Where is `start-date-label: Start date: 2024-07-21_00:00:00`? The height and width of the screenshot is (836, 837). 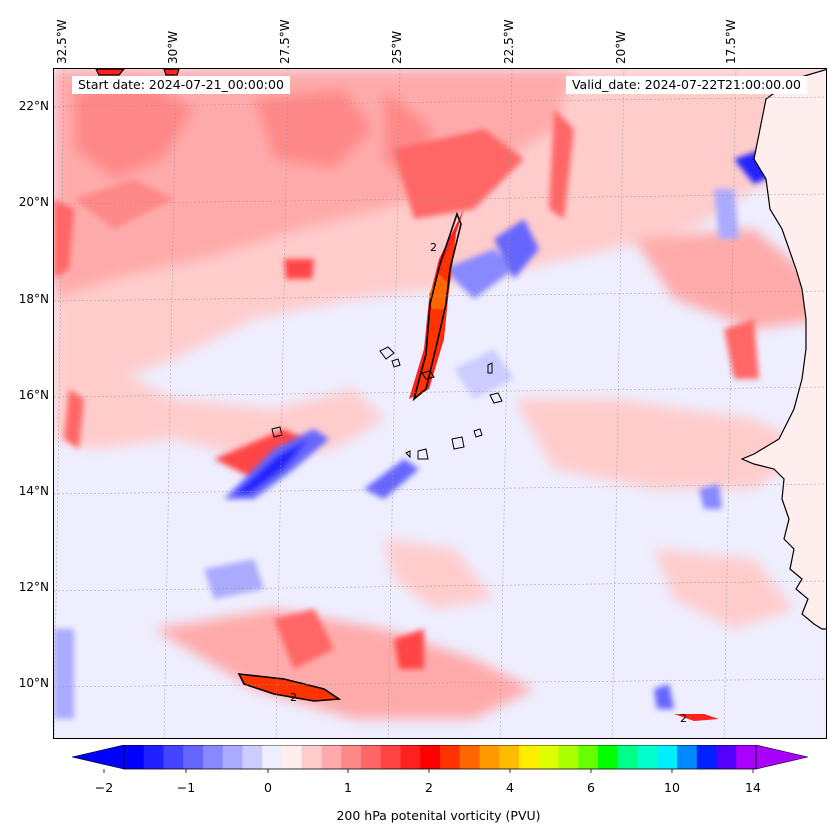
start-date-label: Start date: 2024-07-21_00:00:00 is located at coordinates (181, 85).